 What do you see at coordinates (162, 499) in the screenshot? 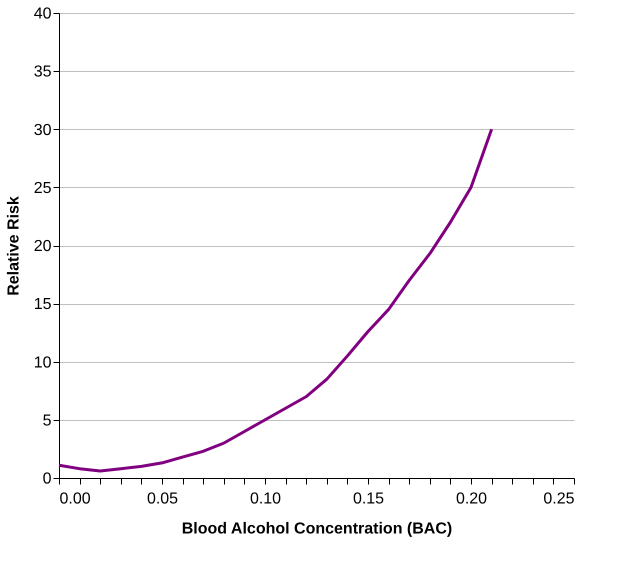
I see `x-tick-label: 0.05` at bounding box center [162, 499].